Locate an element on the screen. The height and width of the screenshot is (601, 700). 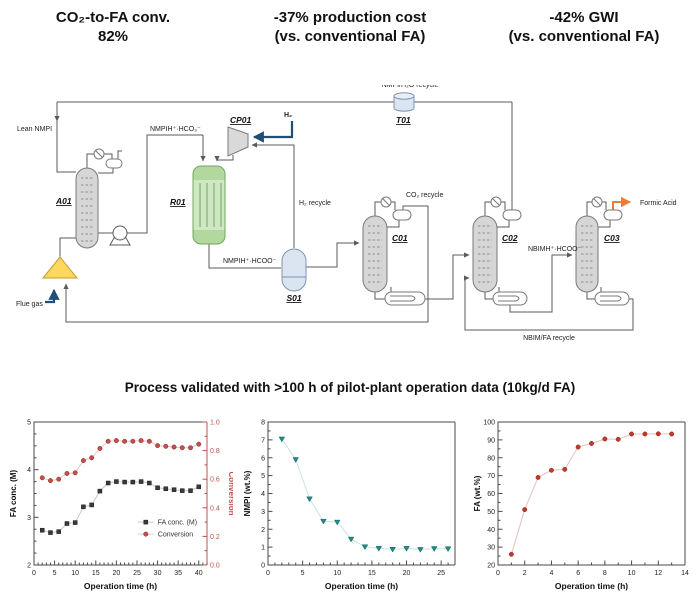
svg-text: 0.2 is located at coordinates (215, 537).